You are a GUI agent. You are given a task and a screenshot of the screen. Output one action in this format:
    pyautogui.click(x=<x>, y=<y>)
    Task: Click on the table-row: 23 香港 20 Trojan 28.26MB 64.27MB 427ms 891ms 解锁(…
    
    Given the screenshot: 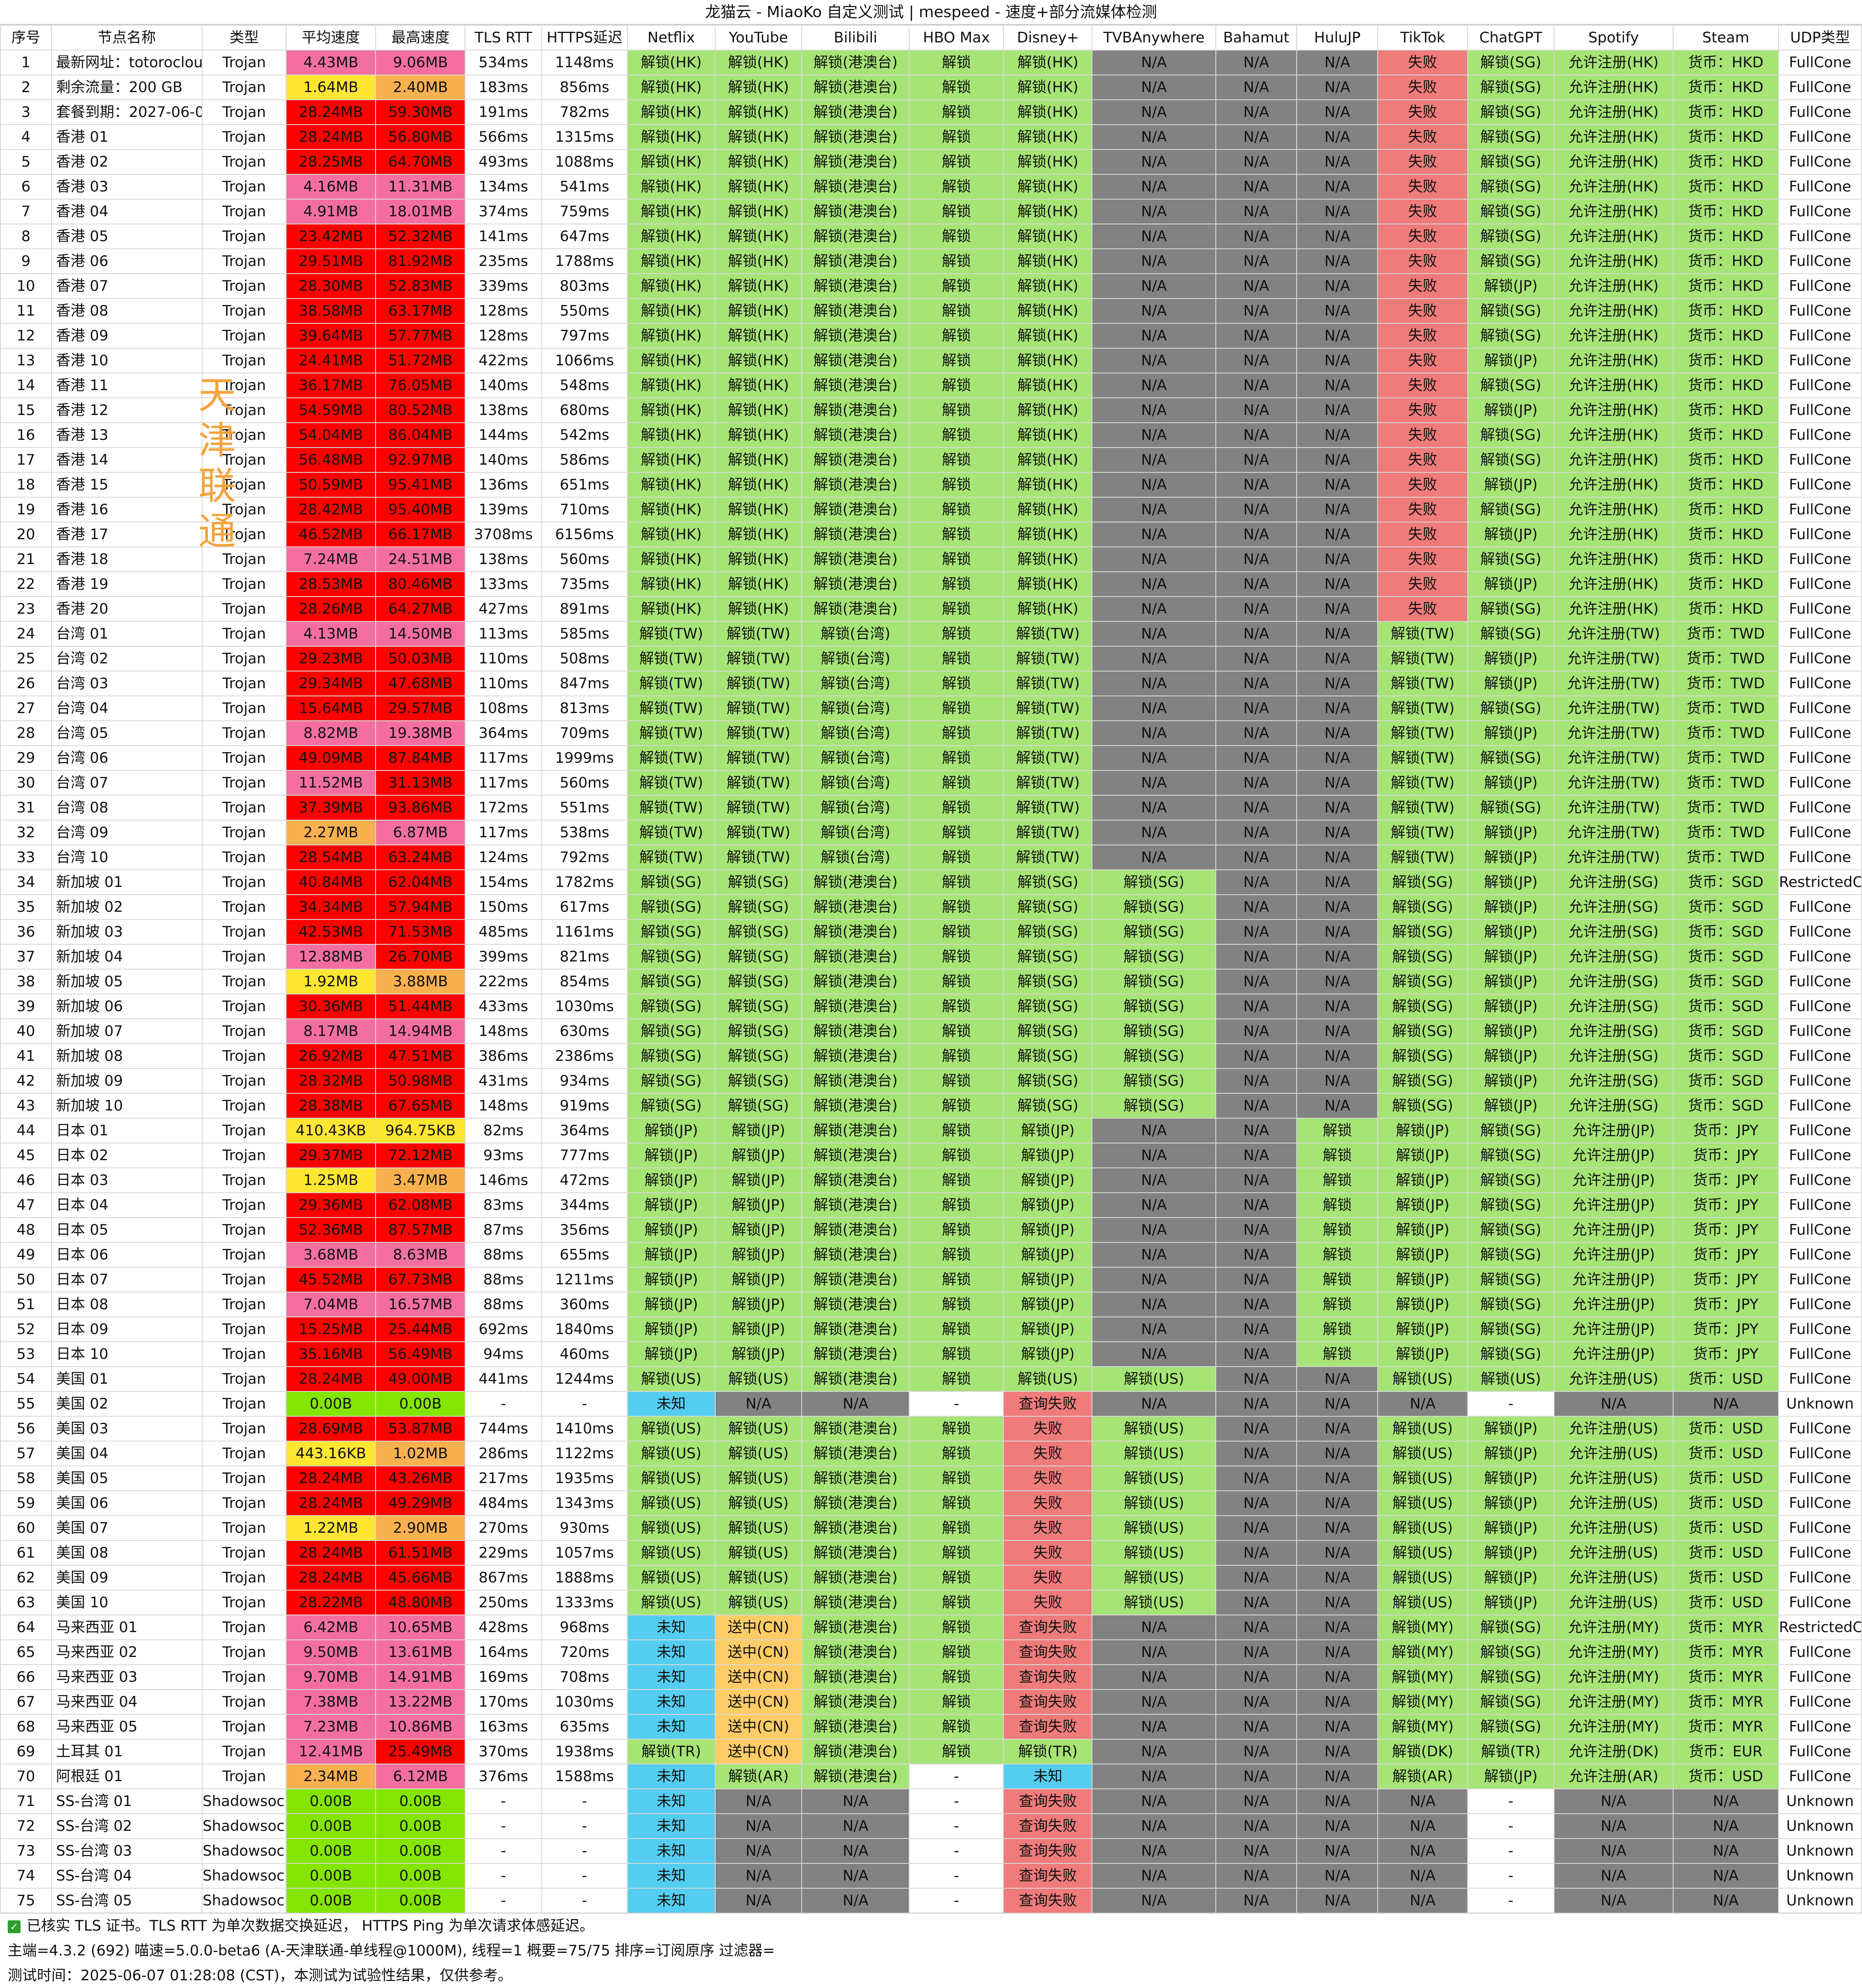 What is the action you would take?
    pyautogui.click(x=931, y=609)
    